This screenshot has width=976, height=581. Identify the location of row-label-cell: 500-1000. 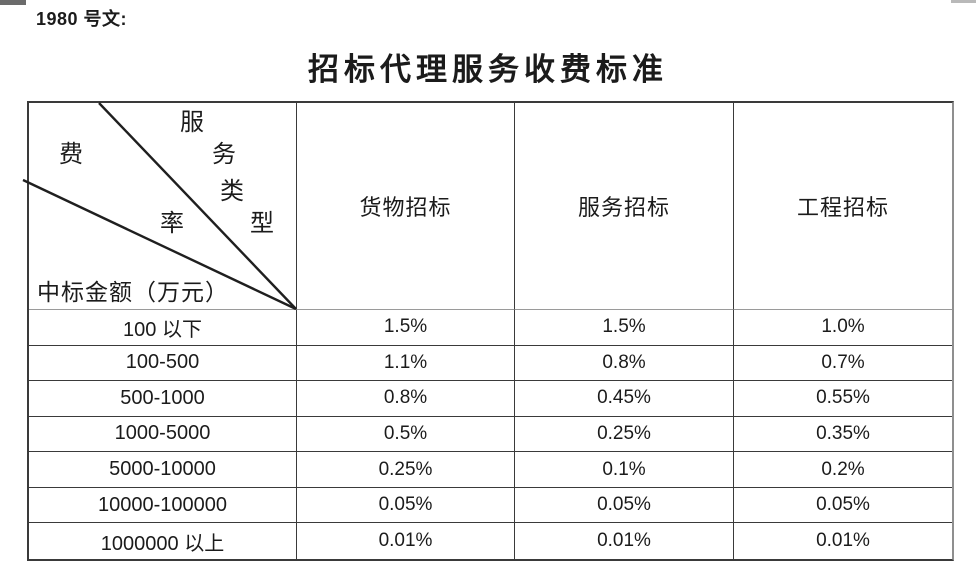
(163, 399).